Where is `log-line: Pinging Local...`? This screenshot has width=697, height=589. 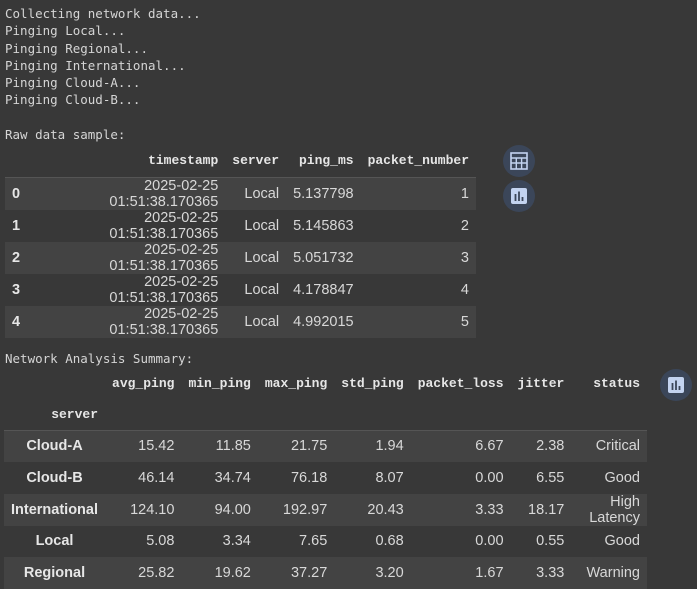 log-line: Pinging Local... is located at coordinates (65, 31).